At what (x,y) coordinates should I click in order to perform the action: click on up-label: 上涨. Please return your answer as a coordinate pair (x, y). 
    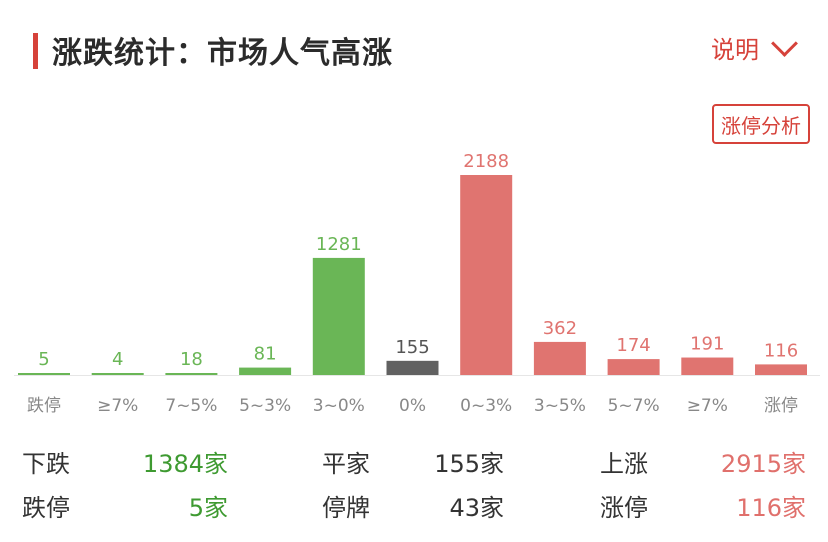
    Looking at the image, I should click on (624, 464).